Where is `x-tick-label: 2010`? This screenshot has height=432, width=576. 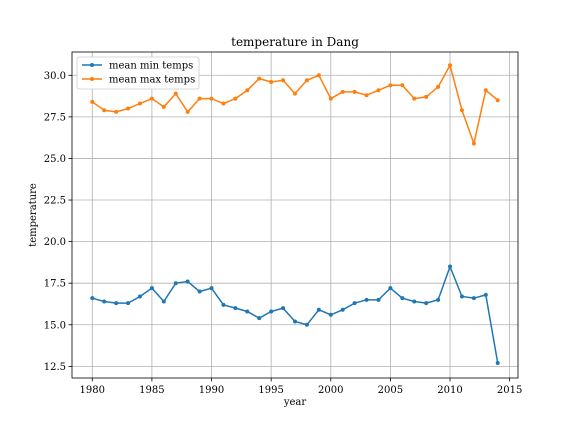
x-tick-label: 2010 is located at coordinates (449, 390).